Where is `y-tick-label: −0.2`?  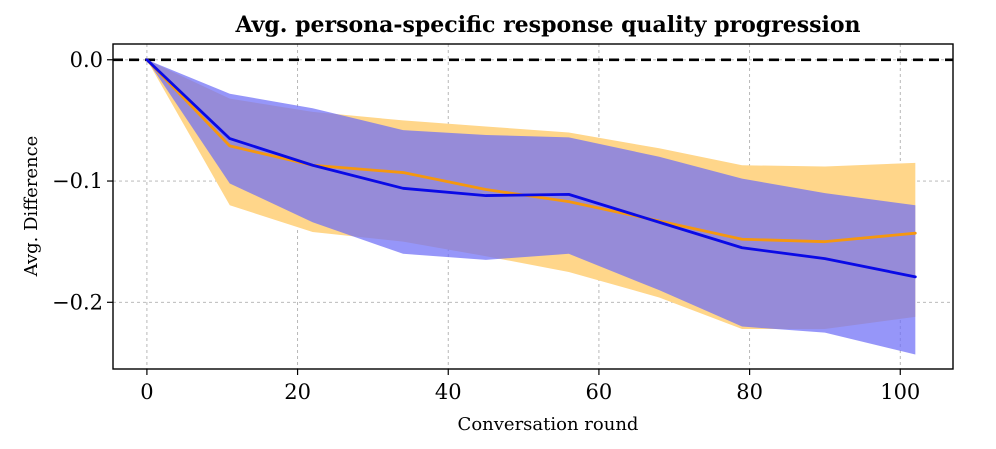 y-tick-label: −0.2 is located at coordinates (77, 302).